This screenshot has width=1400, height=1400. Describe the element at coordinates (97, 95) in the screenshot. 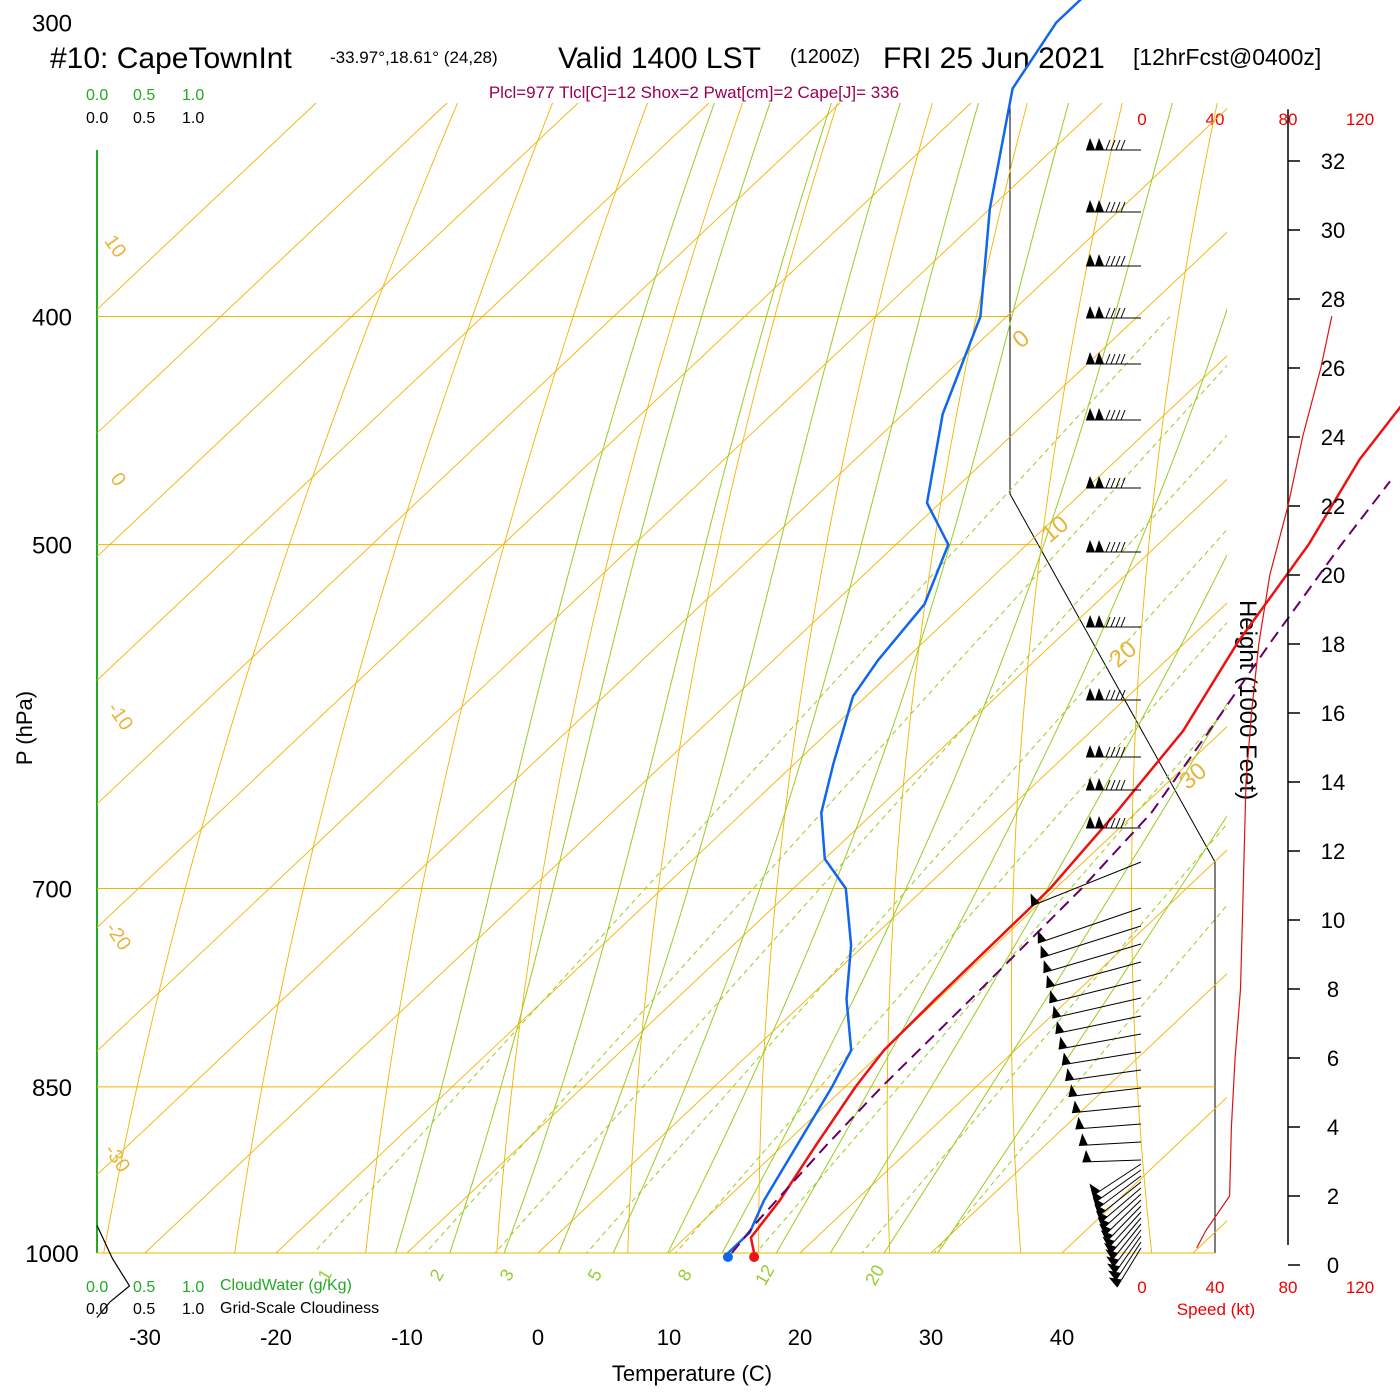

I see `top-cloudwater-tick: 0.0` at that location.